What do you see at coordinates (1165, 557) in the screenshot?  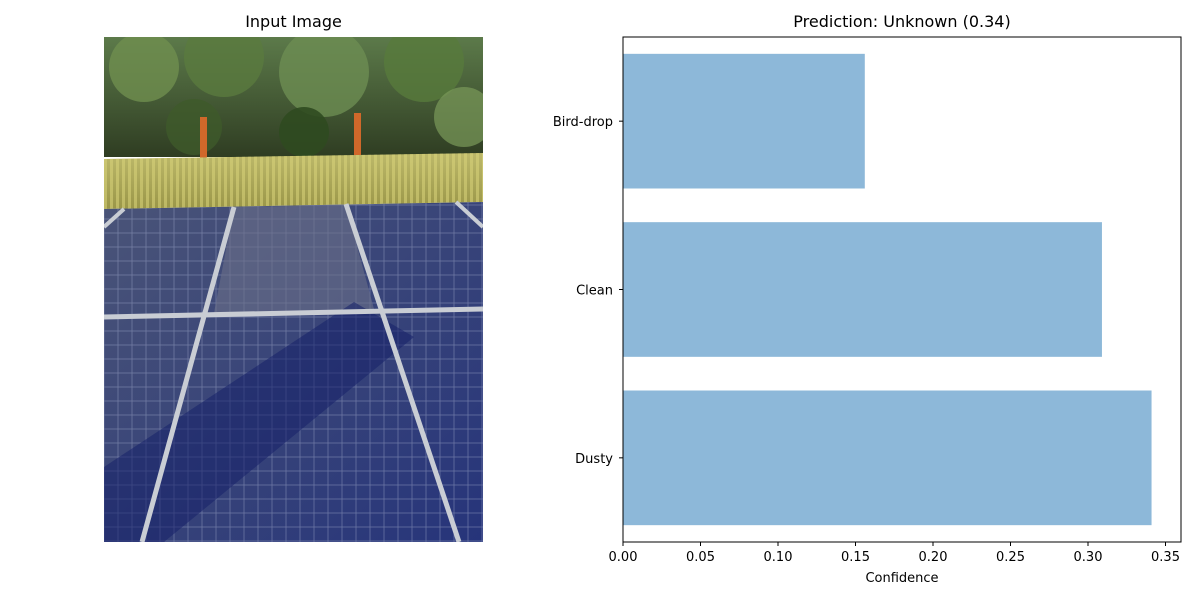 I see `xtick-label: 0.35` at bounding box center [1165, 557].